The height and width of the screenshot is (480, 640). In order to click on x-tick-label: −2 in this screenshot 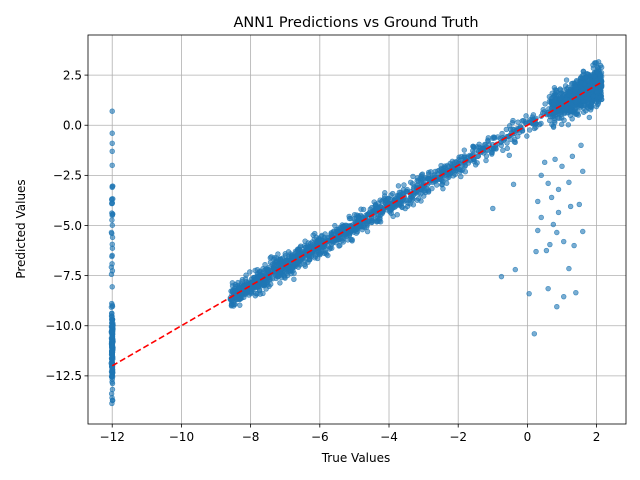, I will do `click(458, 437)`.